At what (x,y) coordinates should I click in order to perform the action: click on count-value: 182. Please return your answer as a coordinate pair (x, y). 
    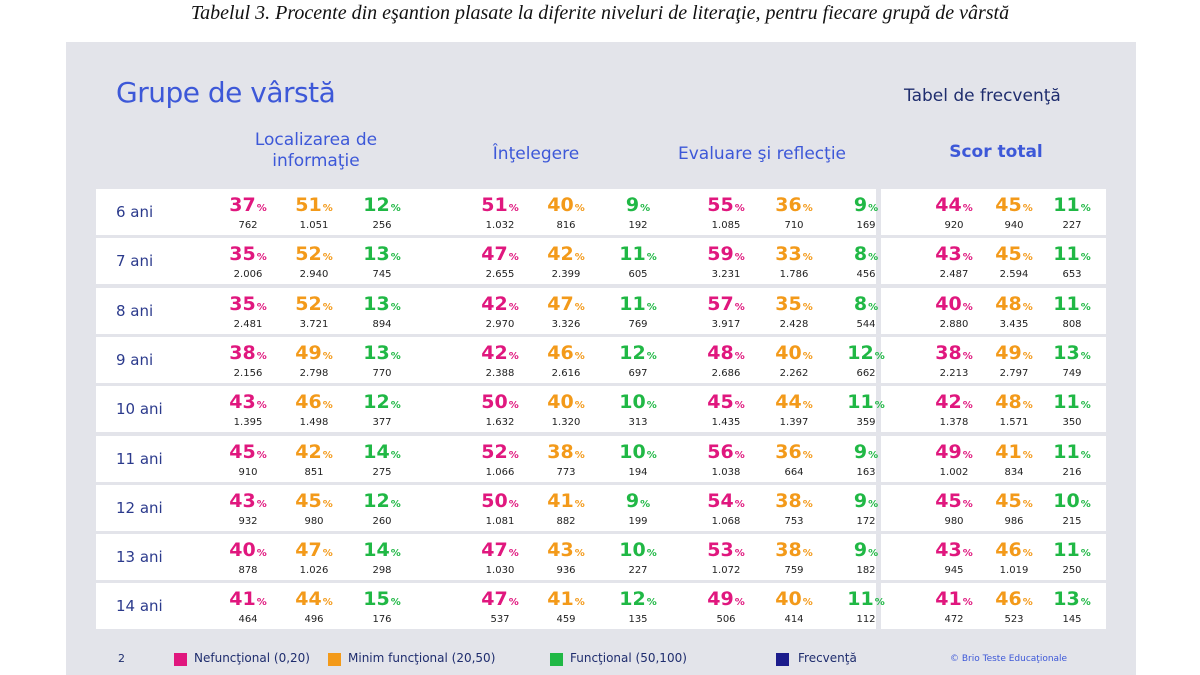
    Looking at the image, I should click on (866, 571).